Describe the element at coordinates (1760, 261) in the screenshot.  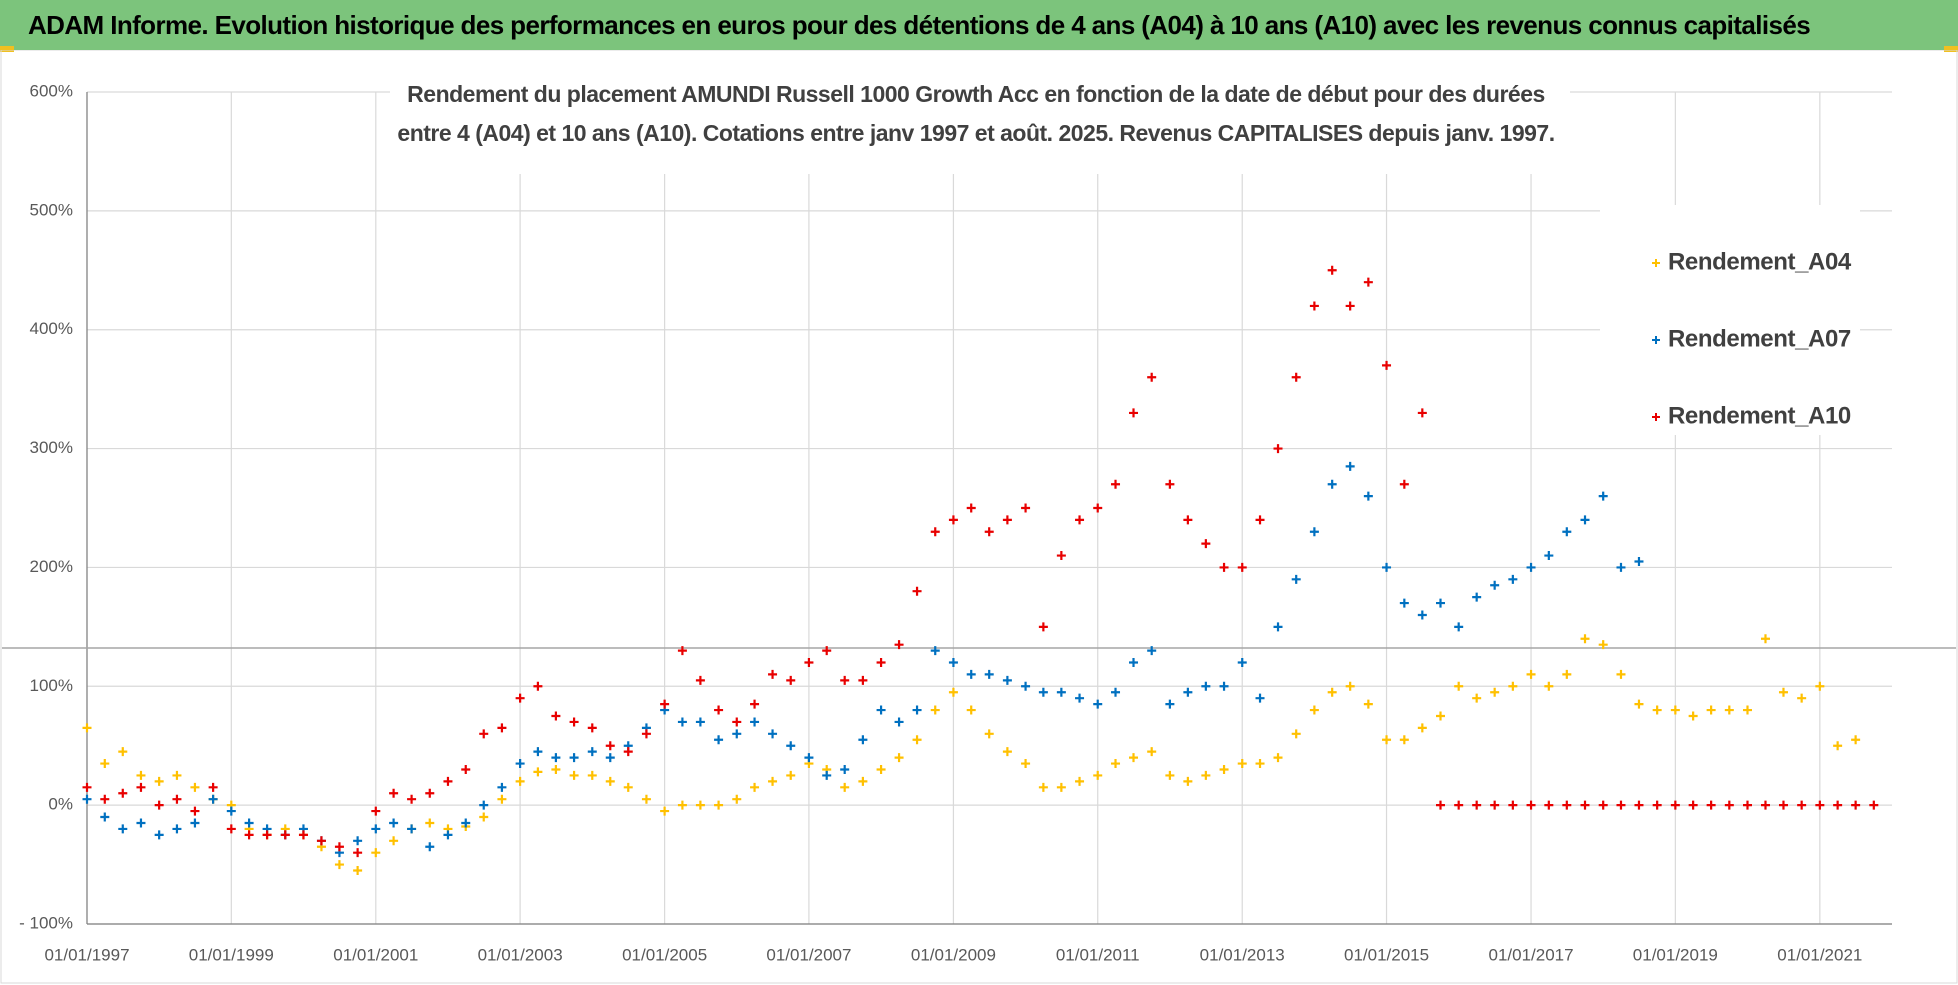
I see `legend-label: Rendement_A04` at that location.